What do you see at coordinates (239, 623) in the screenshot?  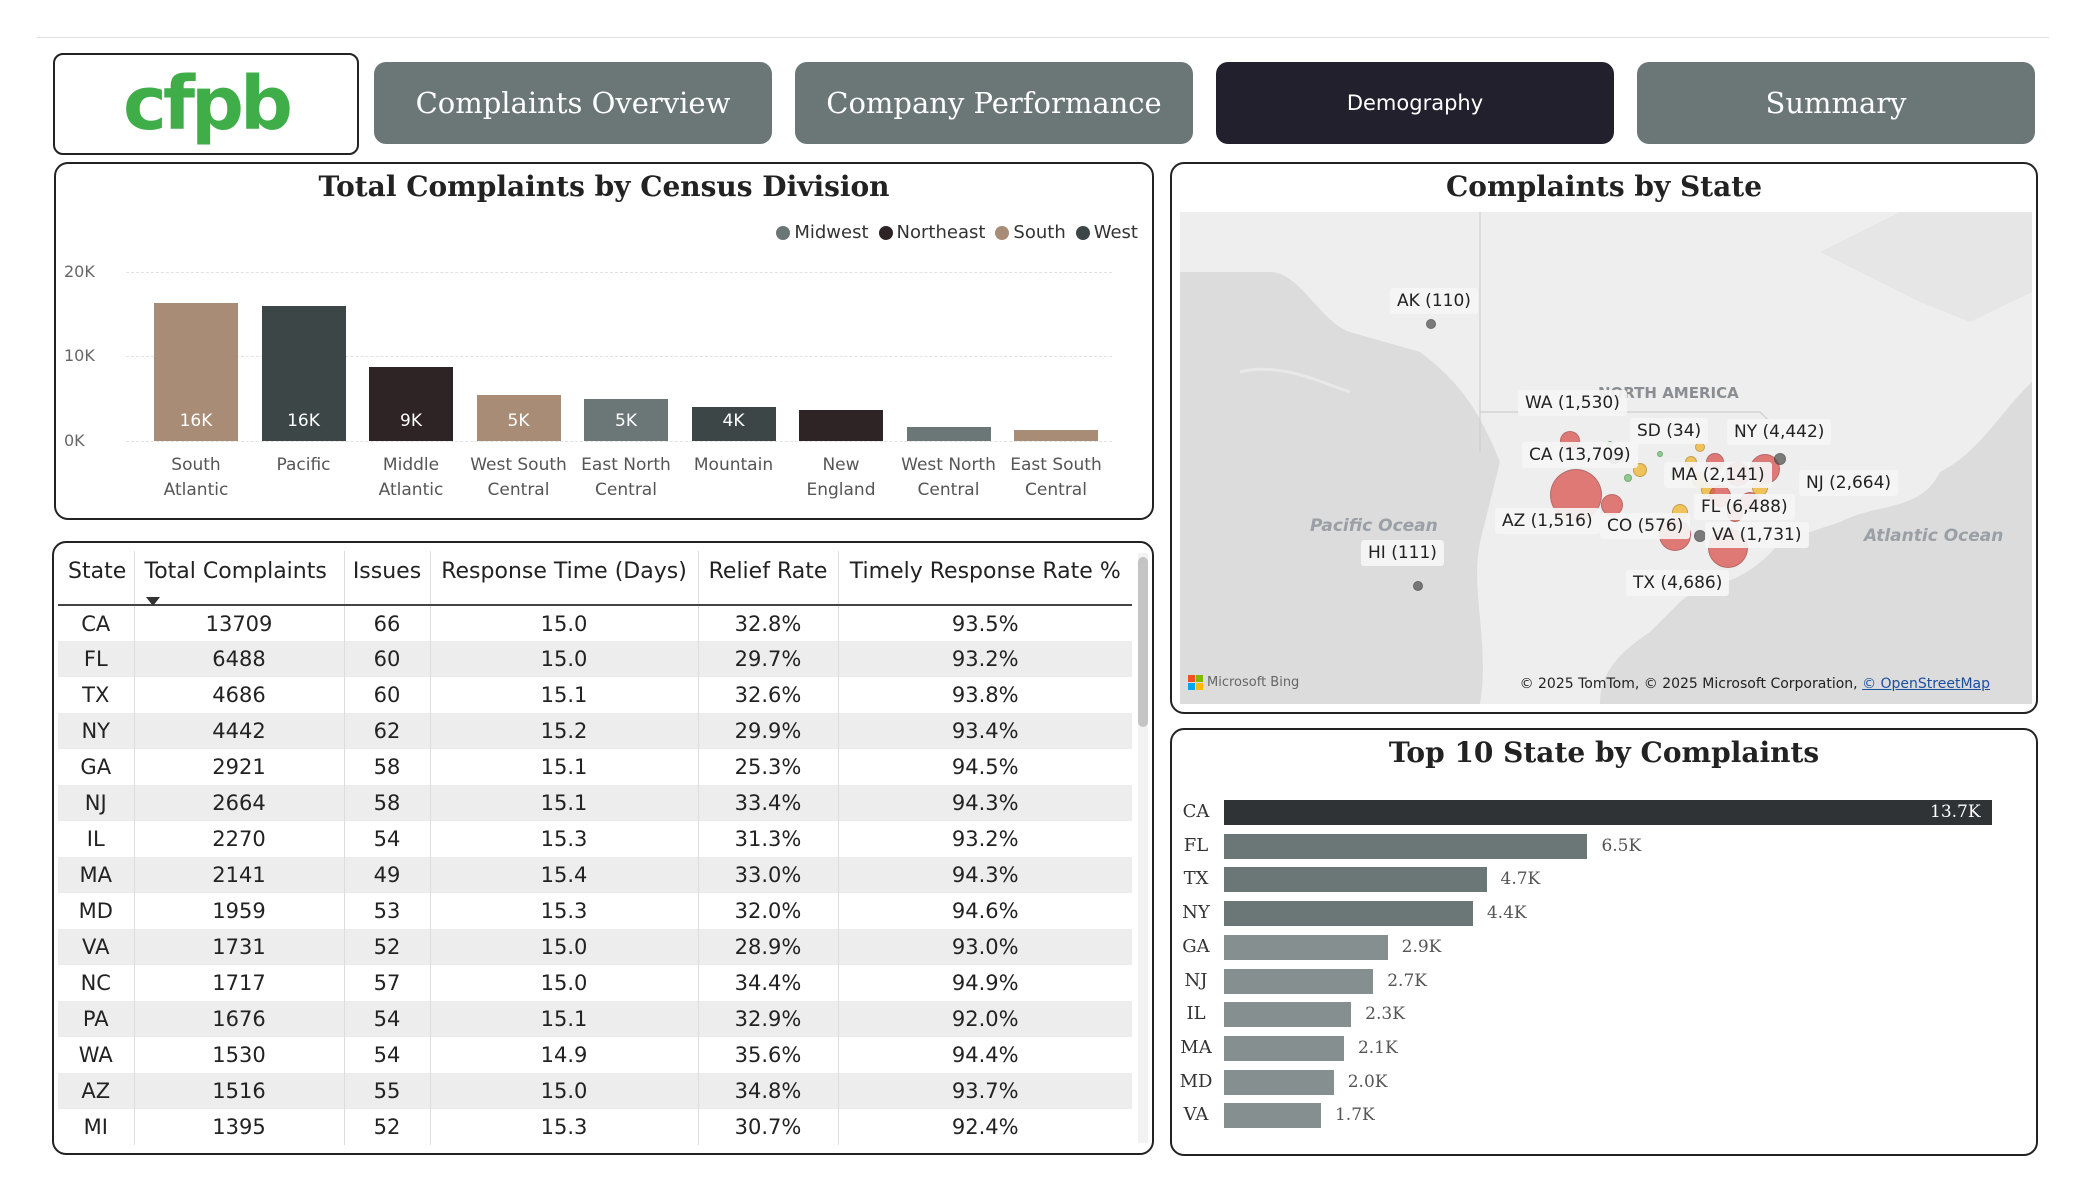 I see `cell-total-complaints: 13709` at bounding box center [239, 623].